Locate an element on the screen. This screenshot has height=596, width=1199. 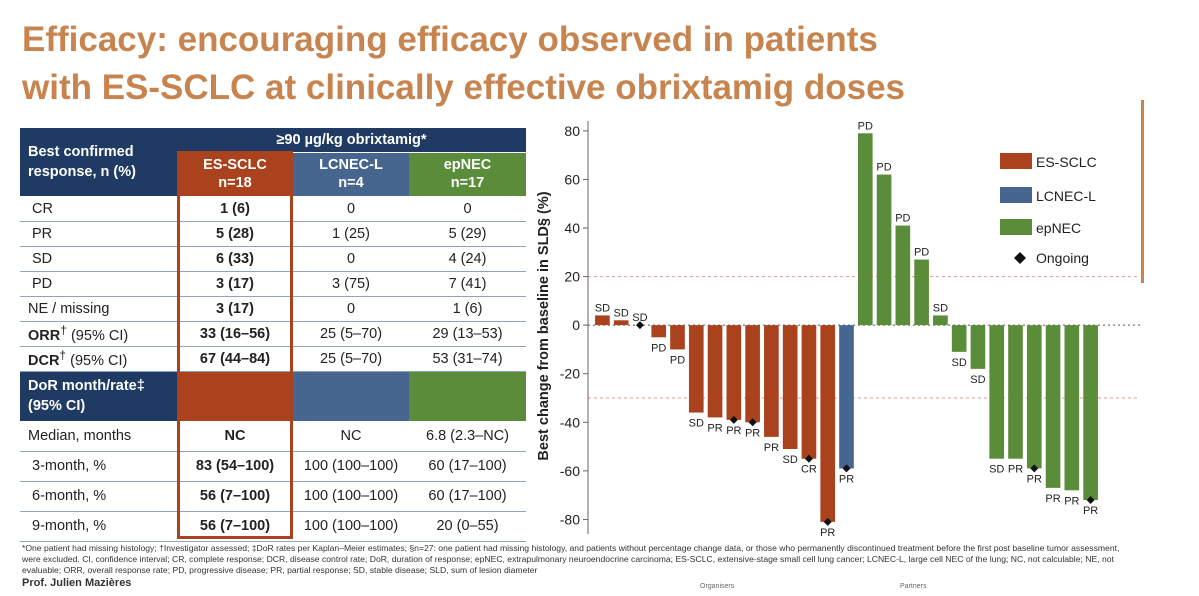
accent-stripe is located at coordinates (1142, 191).